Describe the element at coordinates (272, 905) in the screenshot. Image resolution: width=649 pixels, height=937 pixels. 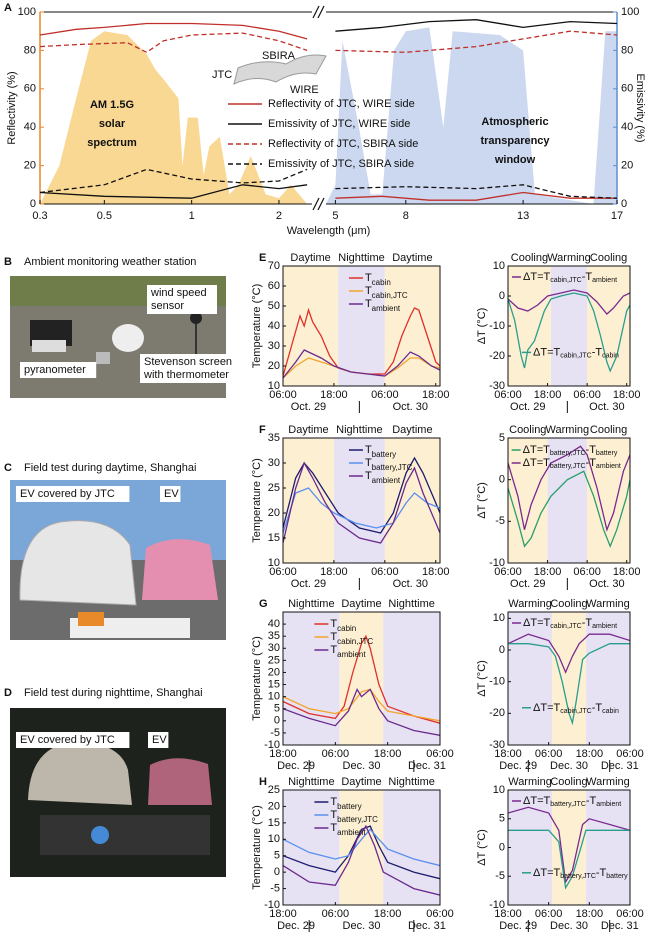
I see `y-tick-label: -10` at that location.